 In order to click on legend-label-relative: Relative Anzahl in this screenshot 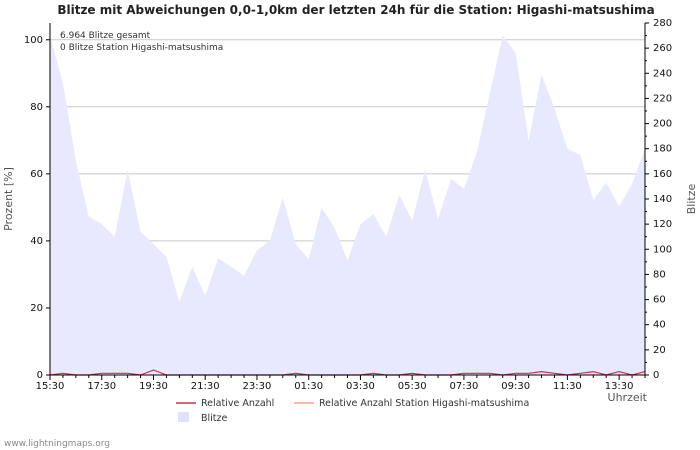, I will do `click(237, 403)`.